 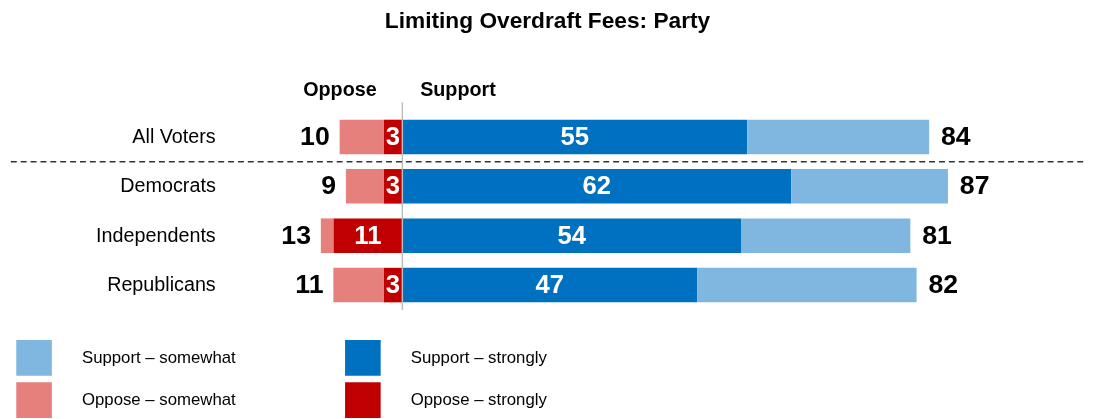 What do you see at coordinates (547, 20) in the screenshot?
I see `chart-title: Limiting Overdraft Fees: Party` at bounding box center [547, 20].